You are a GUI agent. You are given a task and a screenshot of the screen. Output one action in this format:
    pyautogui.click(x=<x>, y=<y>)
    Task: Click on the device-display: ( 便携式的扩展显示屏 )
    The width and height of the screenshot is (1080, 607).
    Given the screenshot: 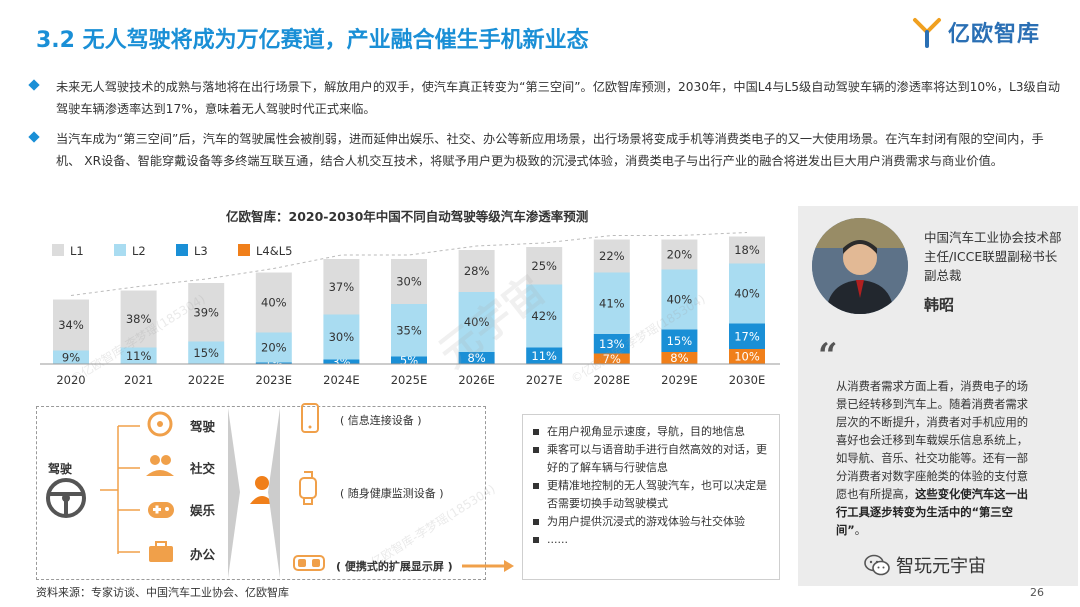 What is the action you would take?
    pyautogui.click(x=394, y=566)
    